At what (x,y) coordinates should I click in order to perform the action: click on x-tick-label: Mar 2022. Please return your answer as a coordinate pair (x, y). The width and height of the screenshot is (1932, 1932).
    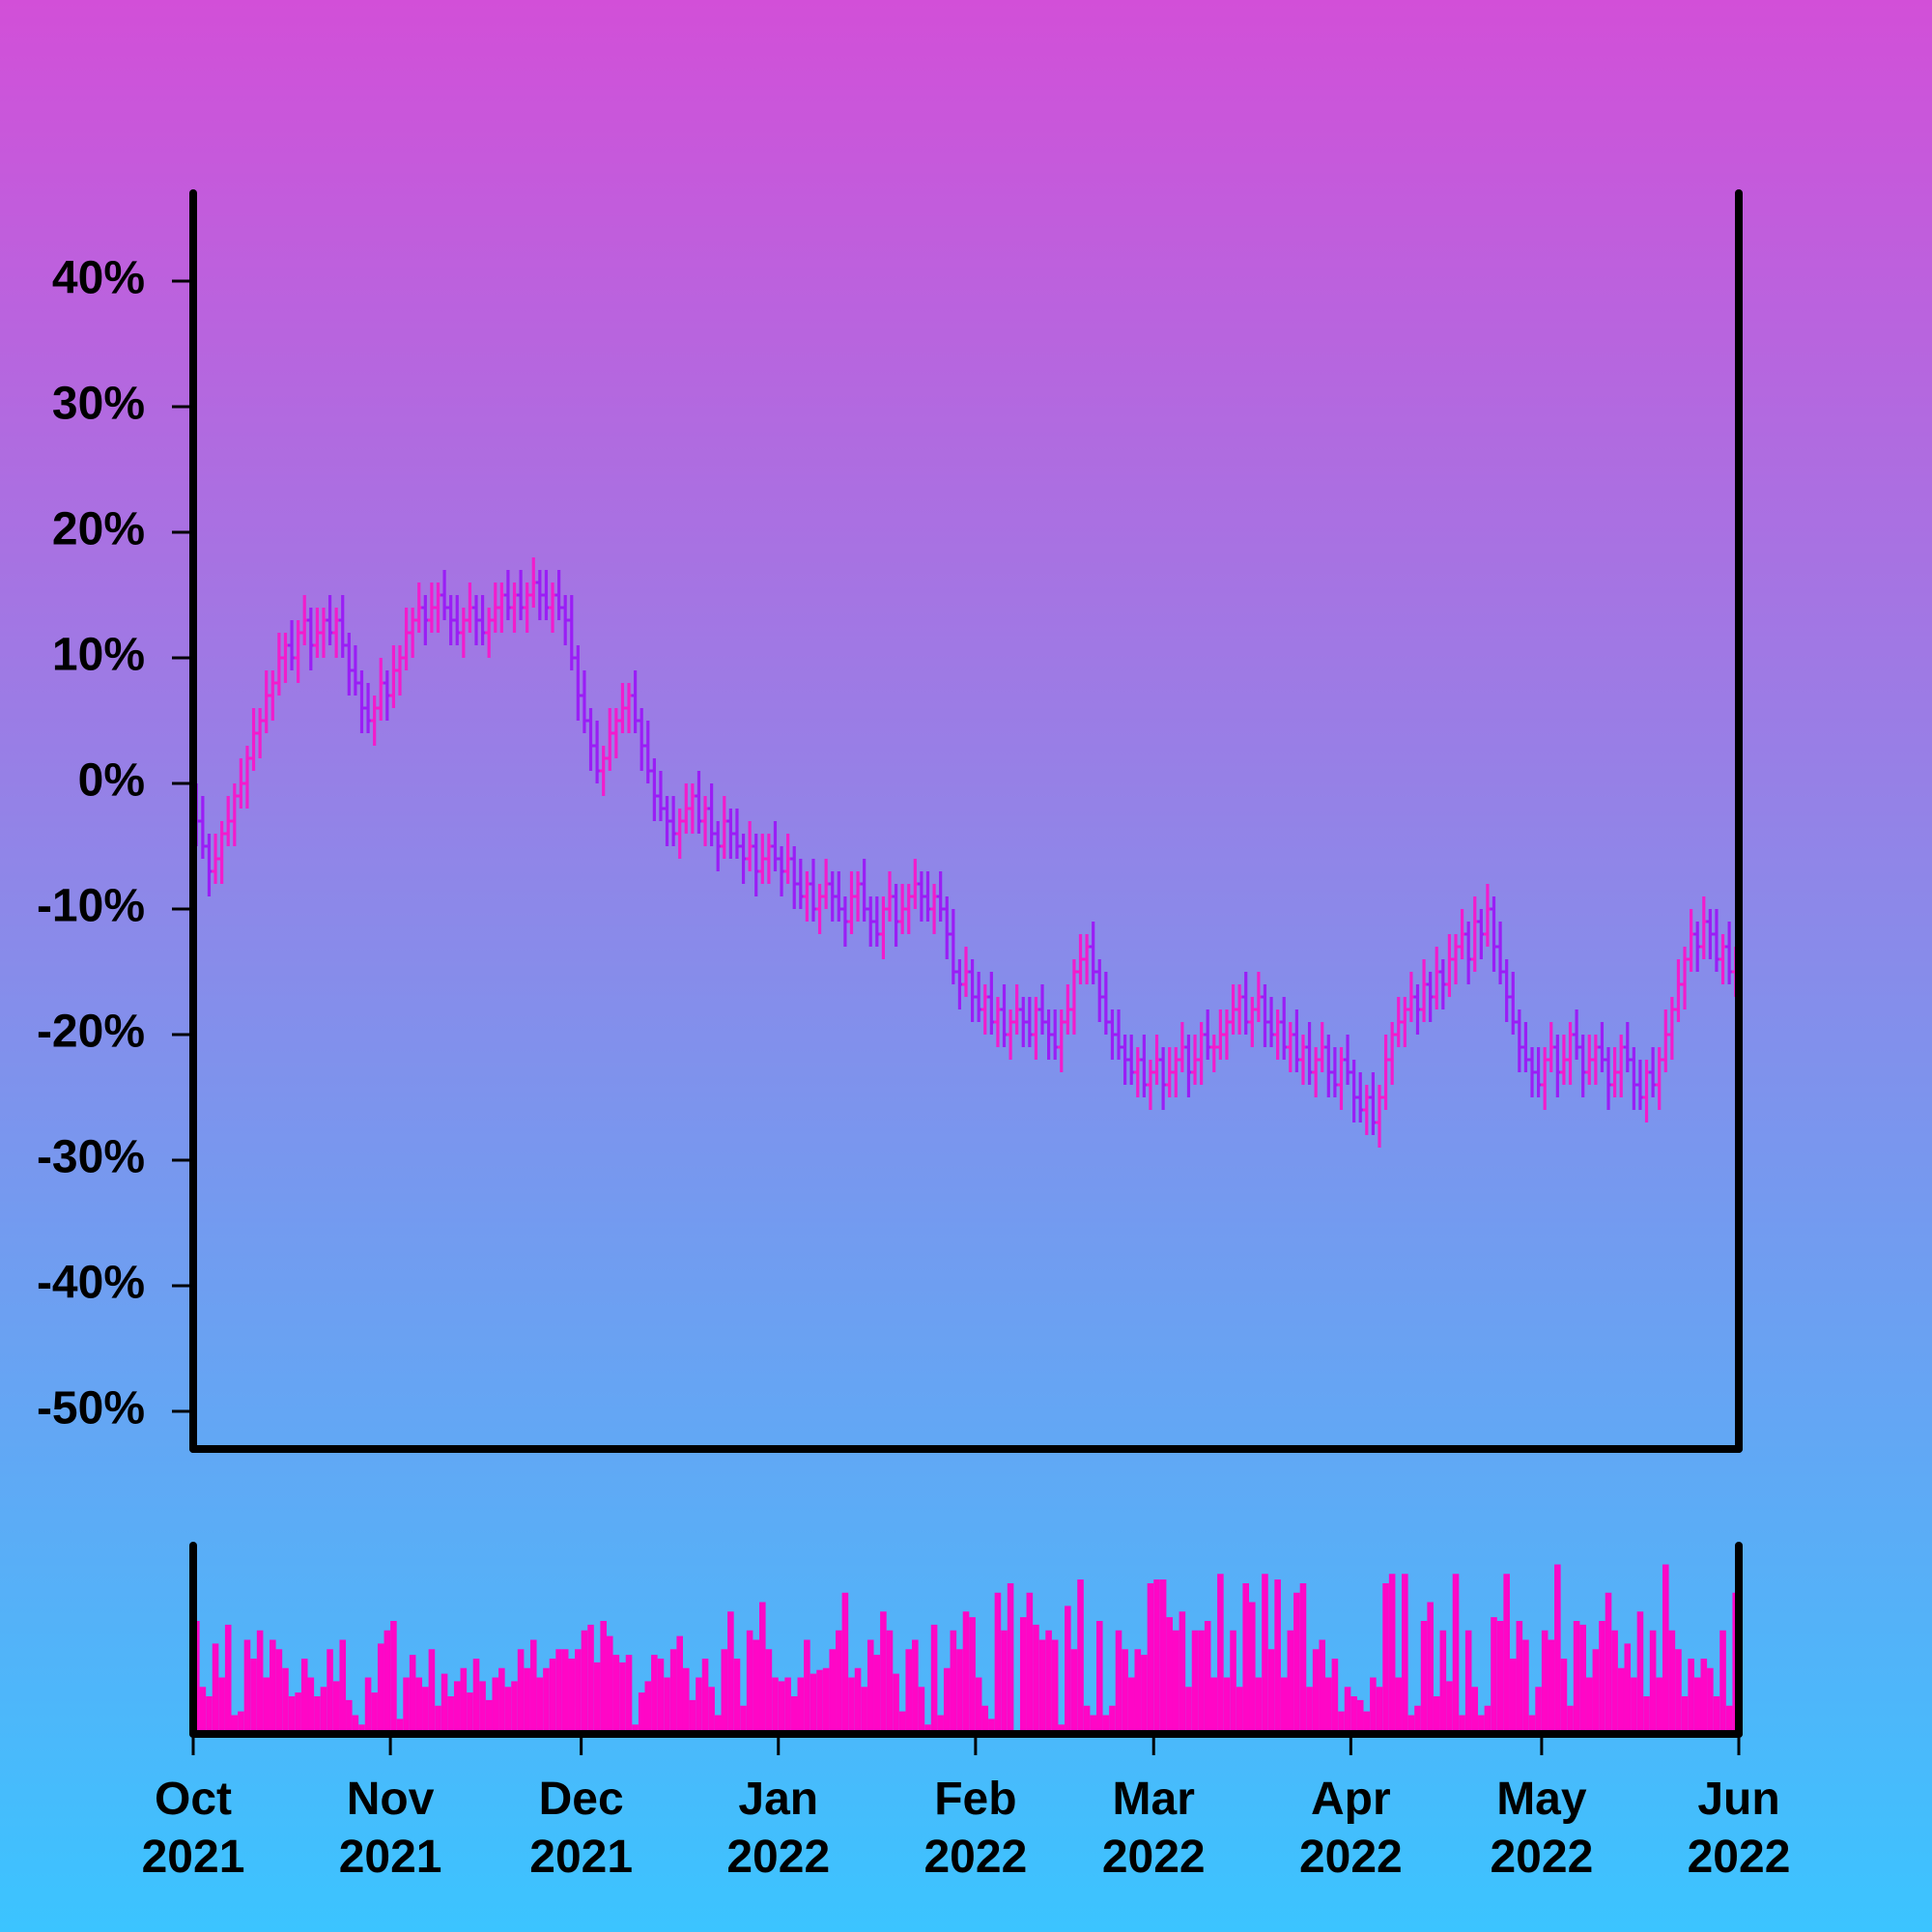
    Looking at the image, I should click on (1153, 1828).